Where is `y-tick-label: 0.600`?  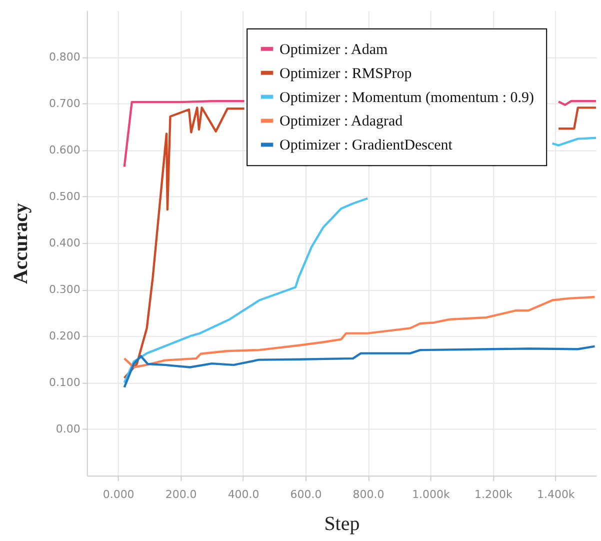 y-tick-label: 0.600 is located at coordinates (64, 149).